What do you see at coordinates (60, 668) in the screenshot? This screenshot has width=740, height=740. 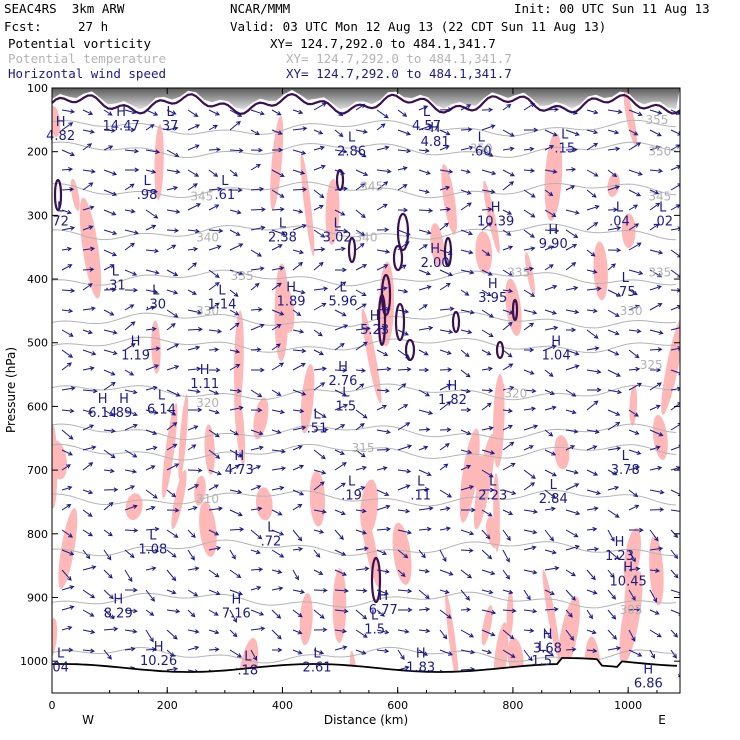 I see `extremum-value: 04` at bounding box center [60, 668].